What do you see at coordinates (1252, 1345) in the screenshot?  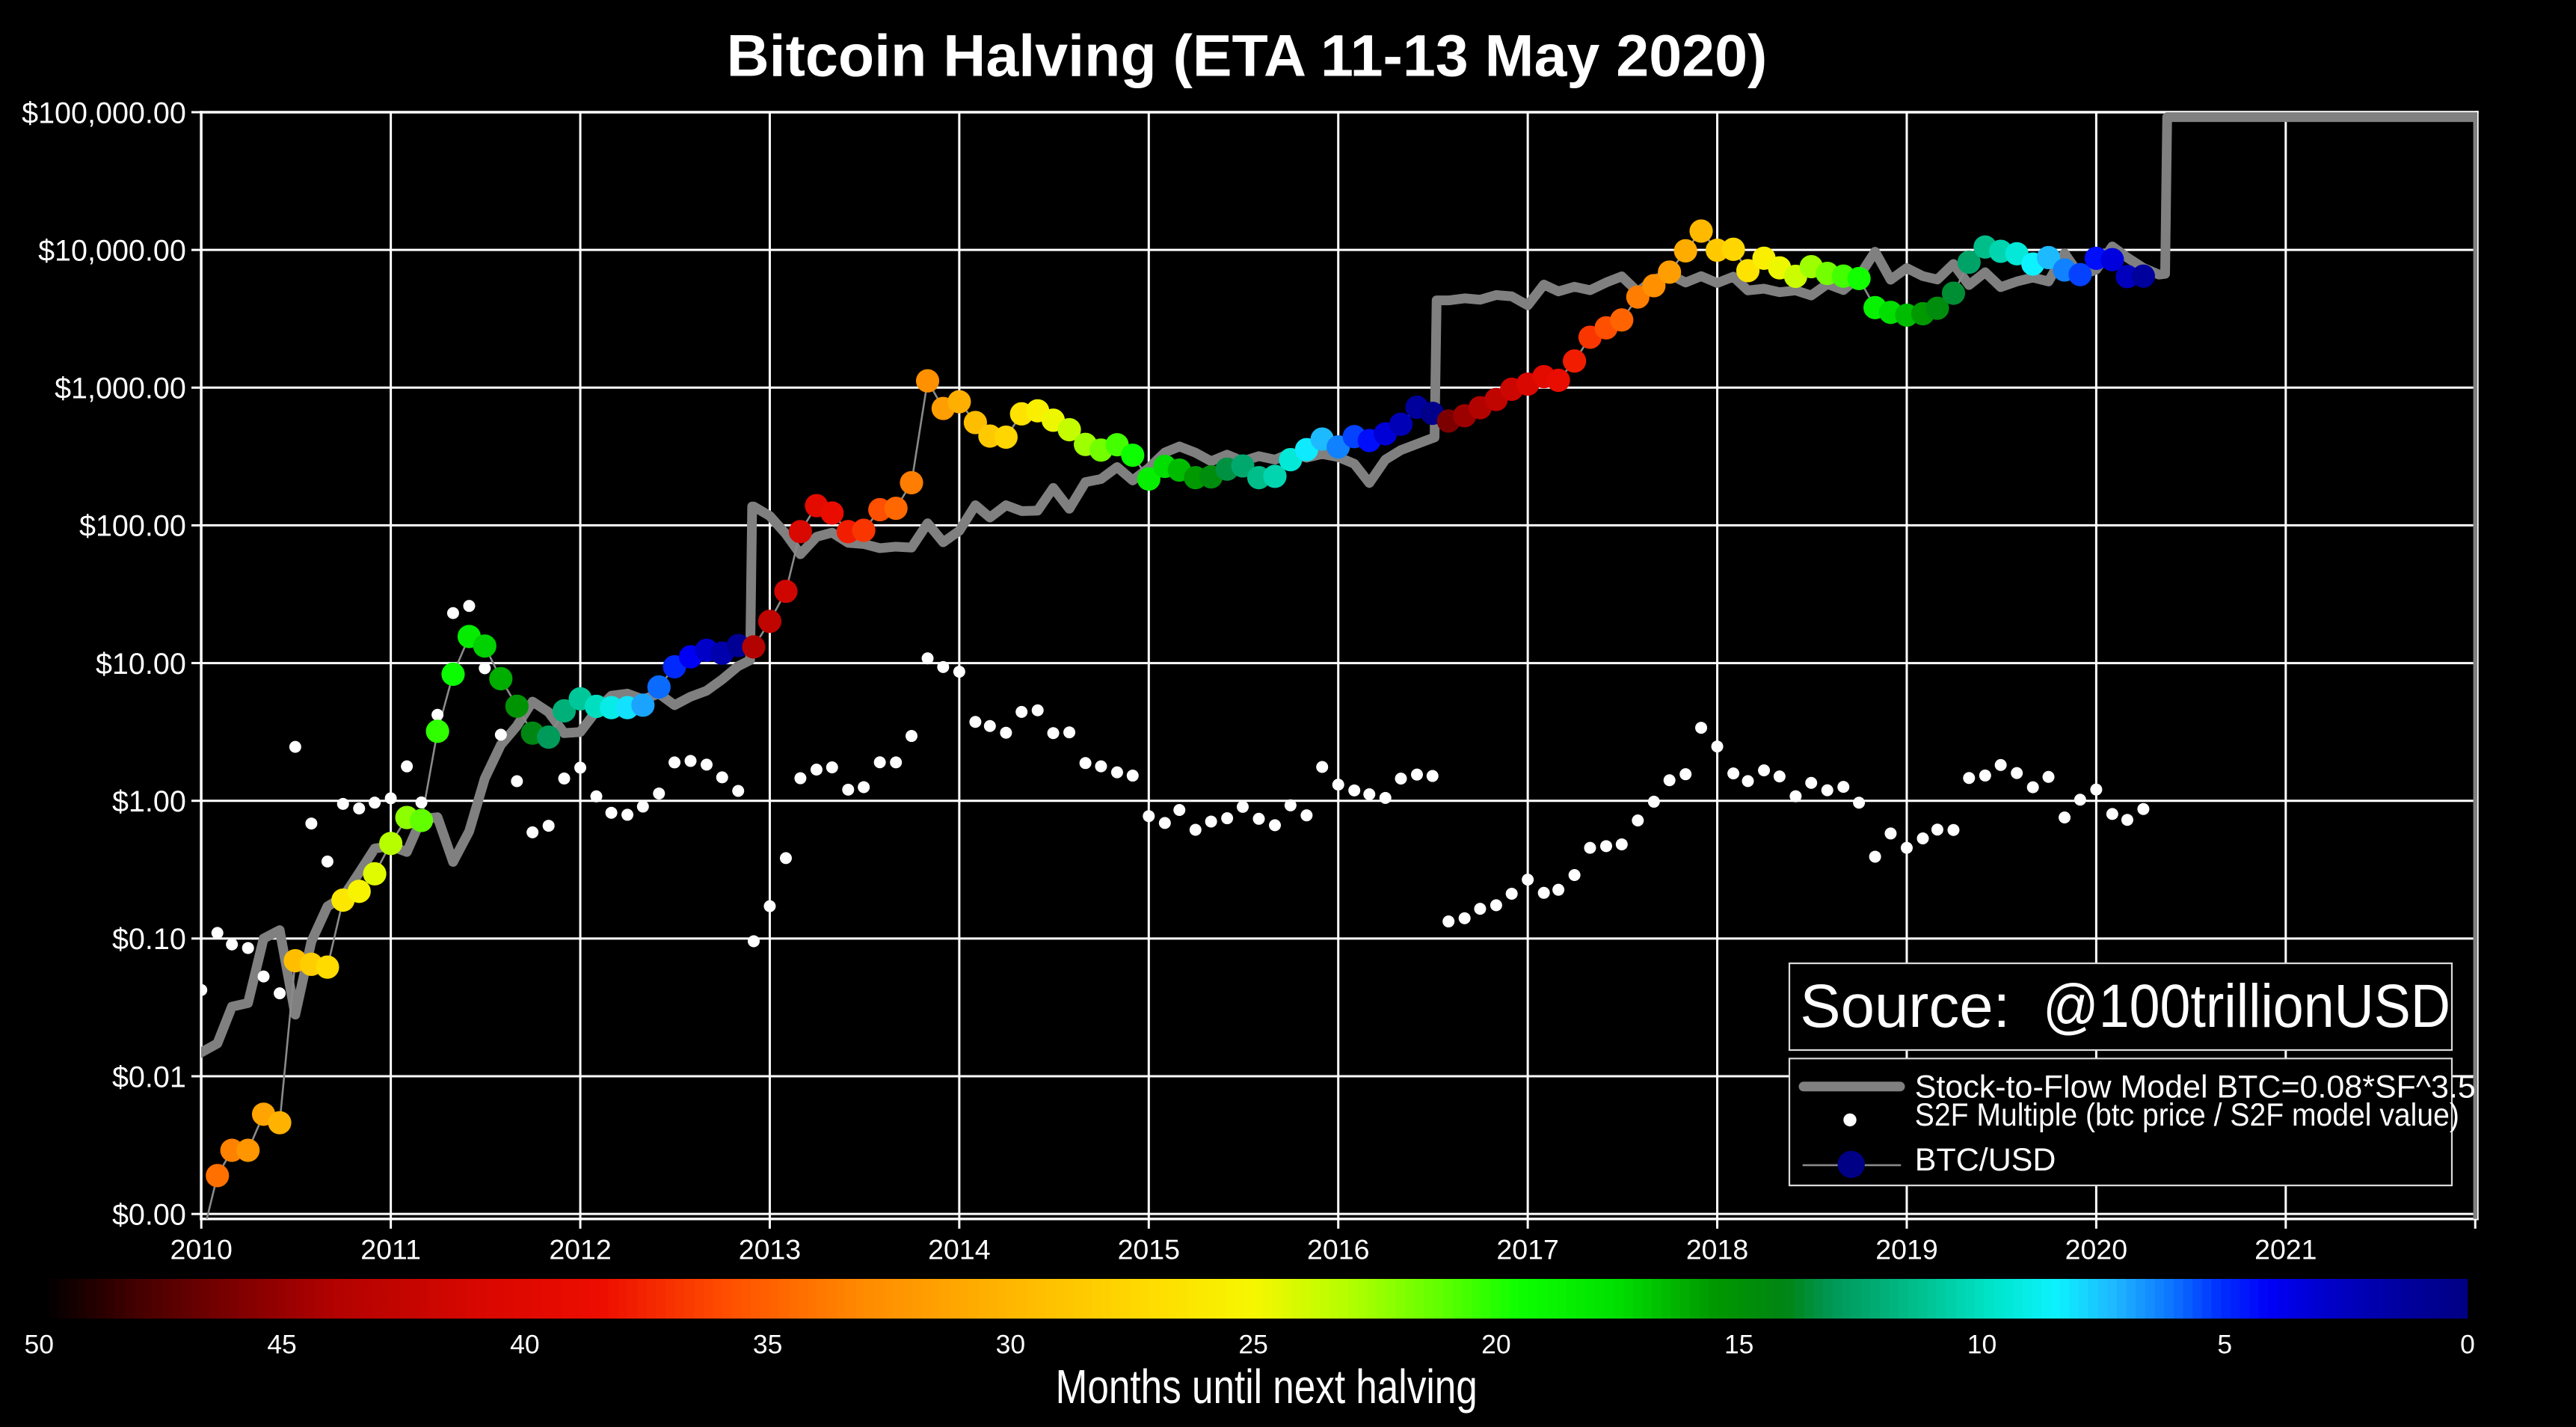 I see `svg-text: 25` at bounding box center [1252, 1345].